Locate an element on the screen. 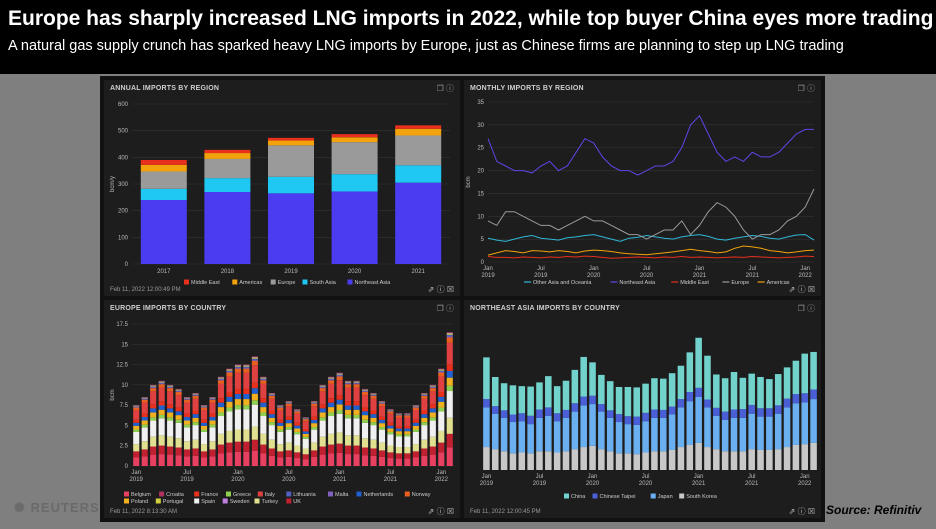 The height and width of the screenshot is (529, 936). series-line is located at coordinates (651, 257).